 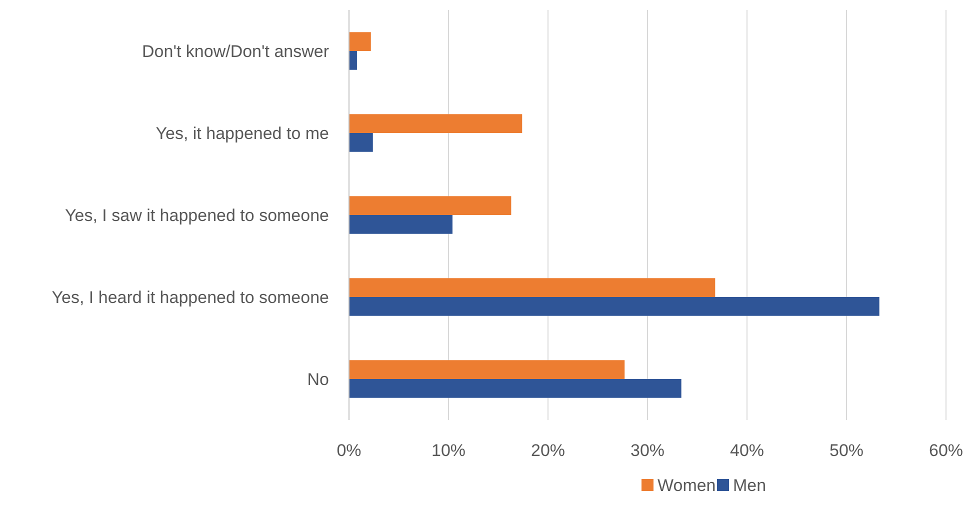 What do you see at coordinates (236, 51) in the screenshot?
I see `y-tick-label: Don't know/Don't answer` at bounding box center [236, 51].